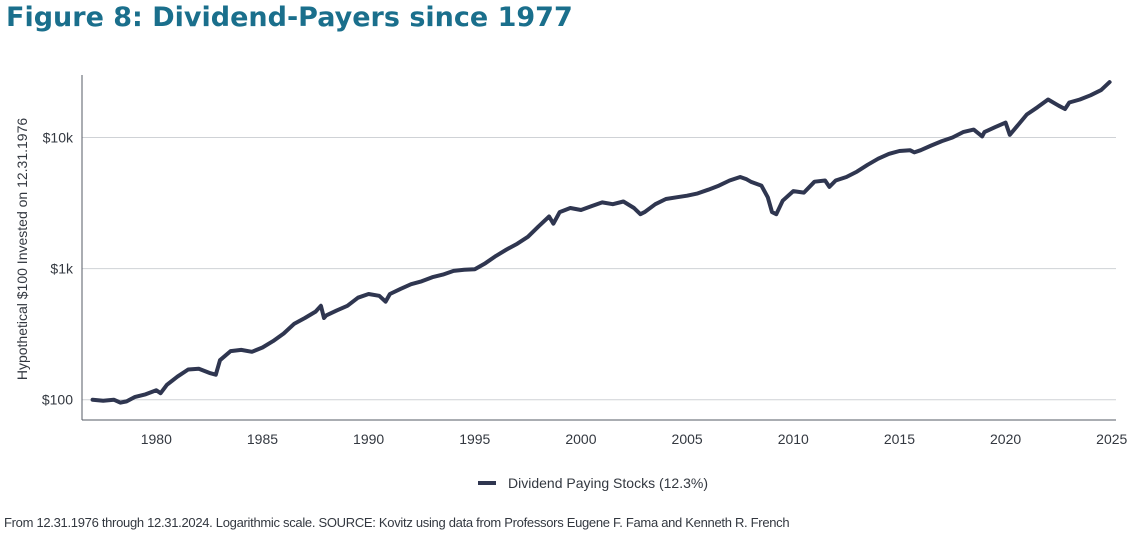 The image size is (1131, 540). Describe the element at coordinates (22, 249) in the screenshot. I see `y-axis-label: Hypothetical $100 Invested on 12.31.1976` at that location.